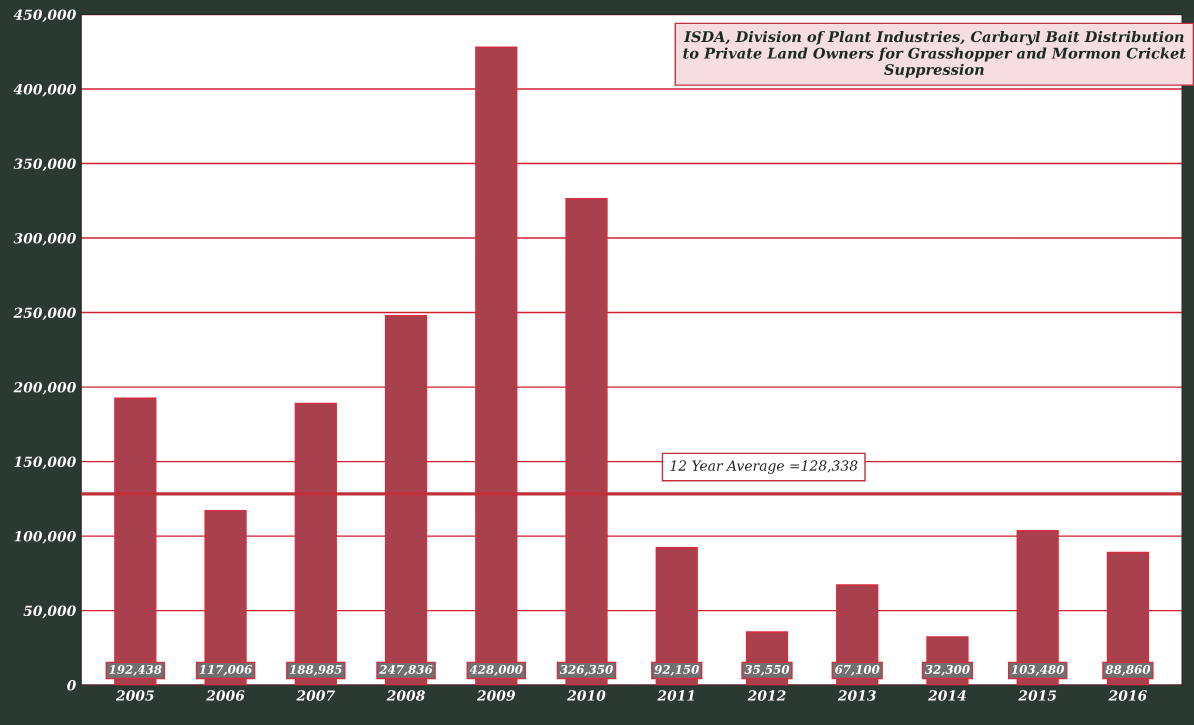 Image resolution: width=1194 pixels, height=725 pixels. I want to click on y-tick-label: 50,000, so click(49, 612).